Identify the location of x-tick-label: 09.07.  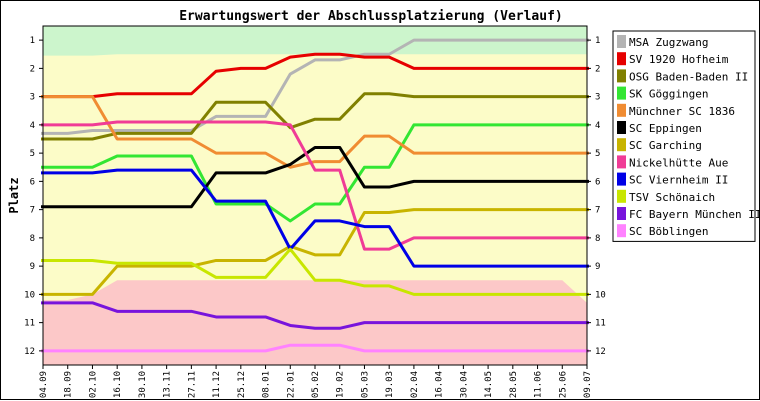
(588, 384).